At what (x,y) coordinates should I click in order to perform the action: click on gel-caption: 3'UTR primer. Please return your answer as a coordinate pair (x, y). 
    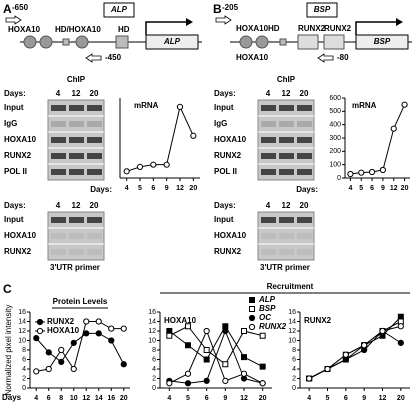
    Looking at the image, I should click on (75, 267).